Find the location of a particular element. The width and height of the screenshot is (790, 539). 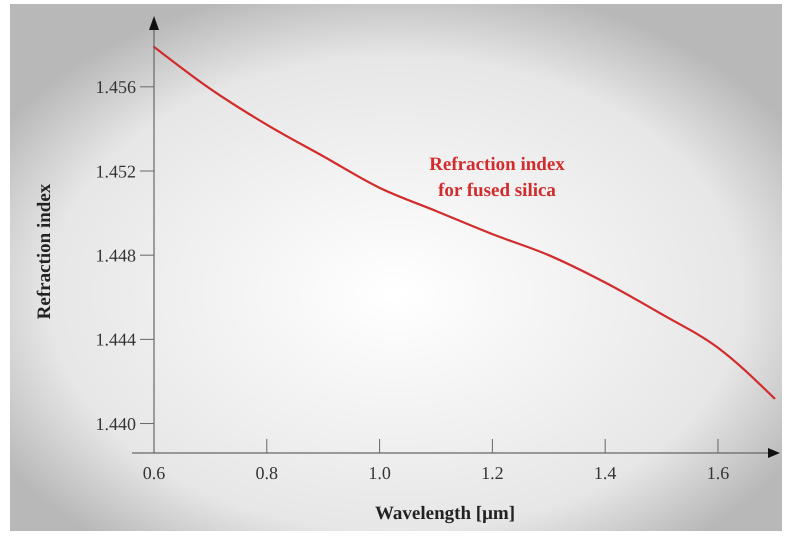

x-tick-label: 1.6 is located at coordinates (718, 473).